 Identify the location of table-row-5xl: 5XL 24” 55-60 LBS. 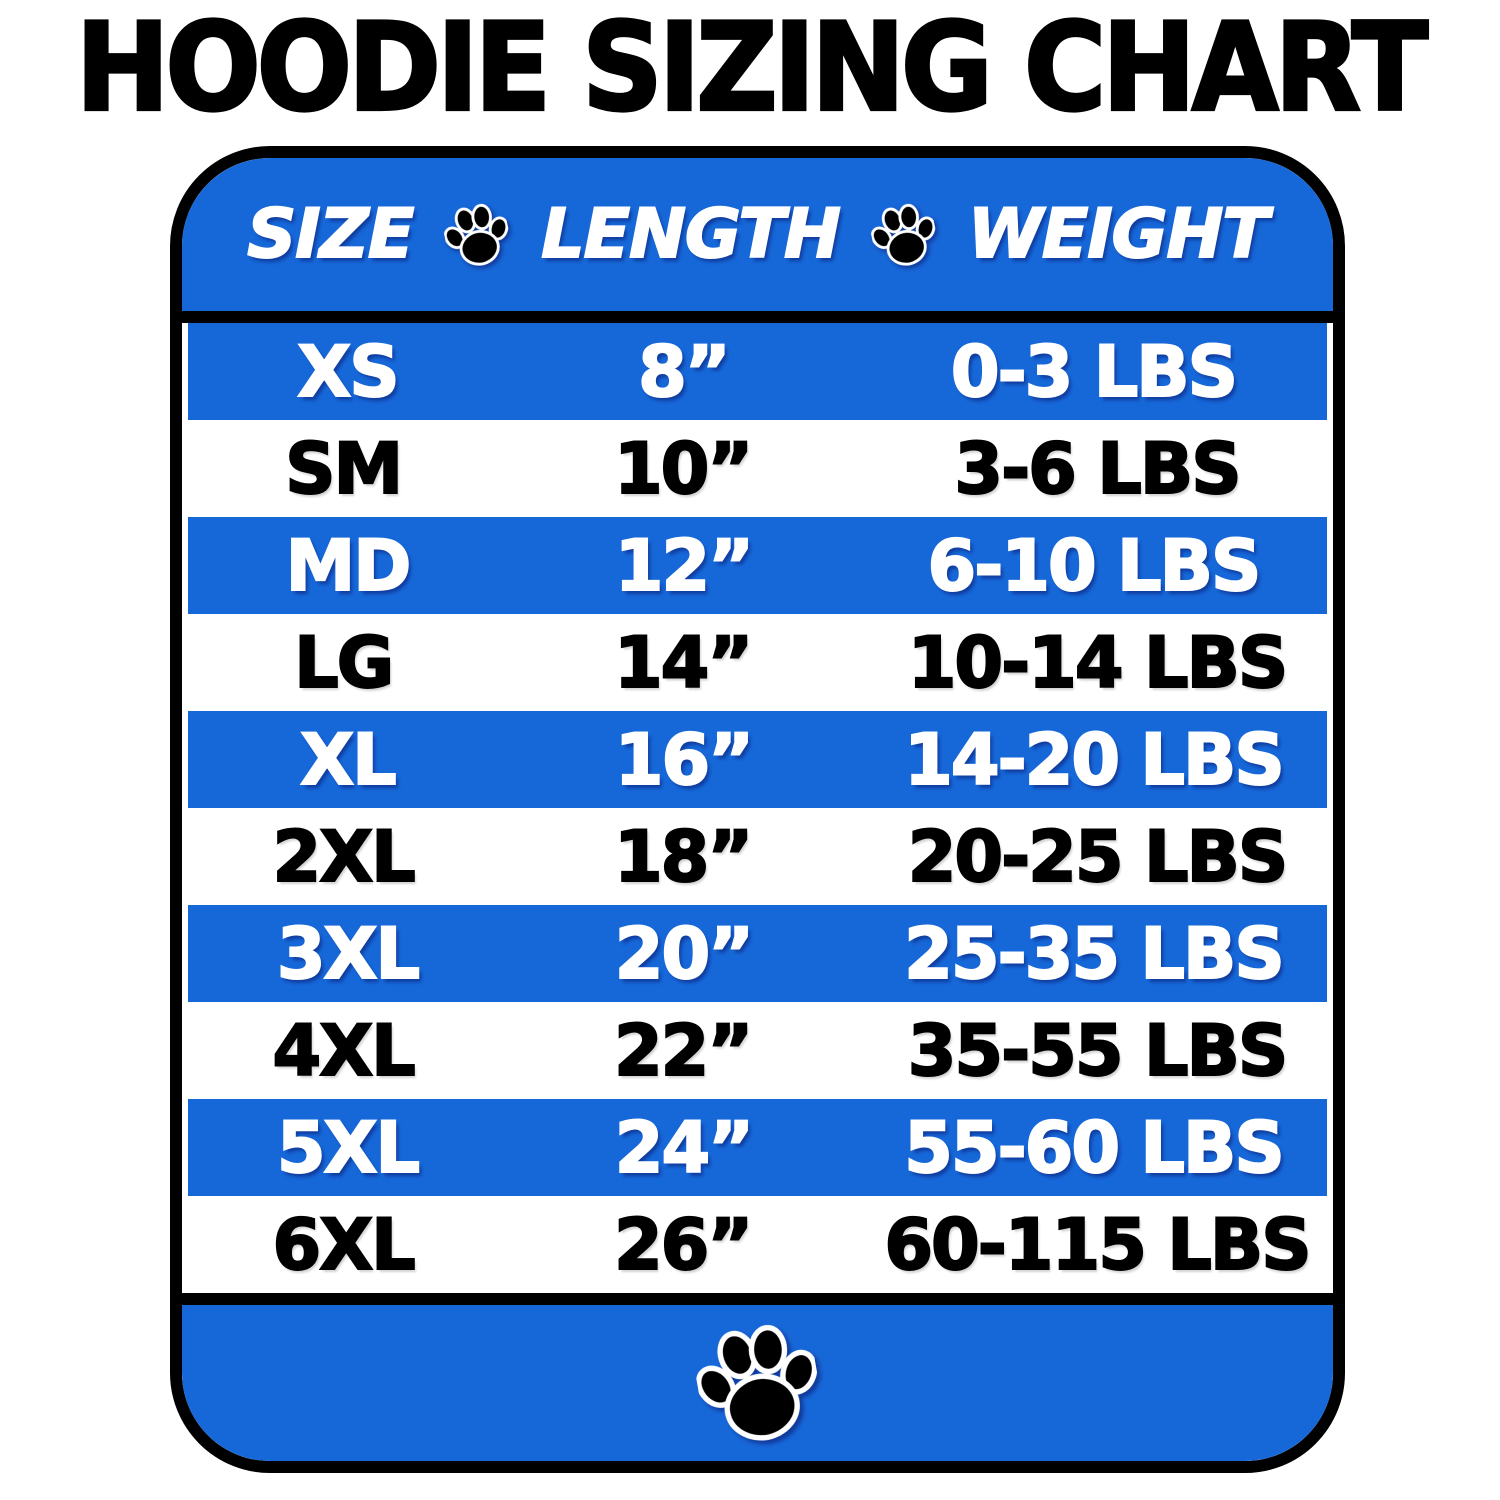
(757, 1147).